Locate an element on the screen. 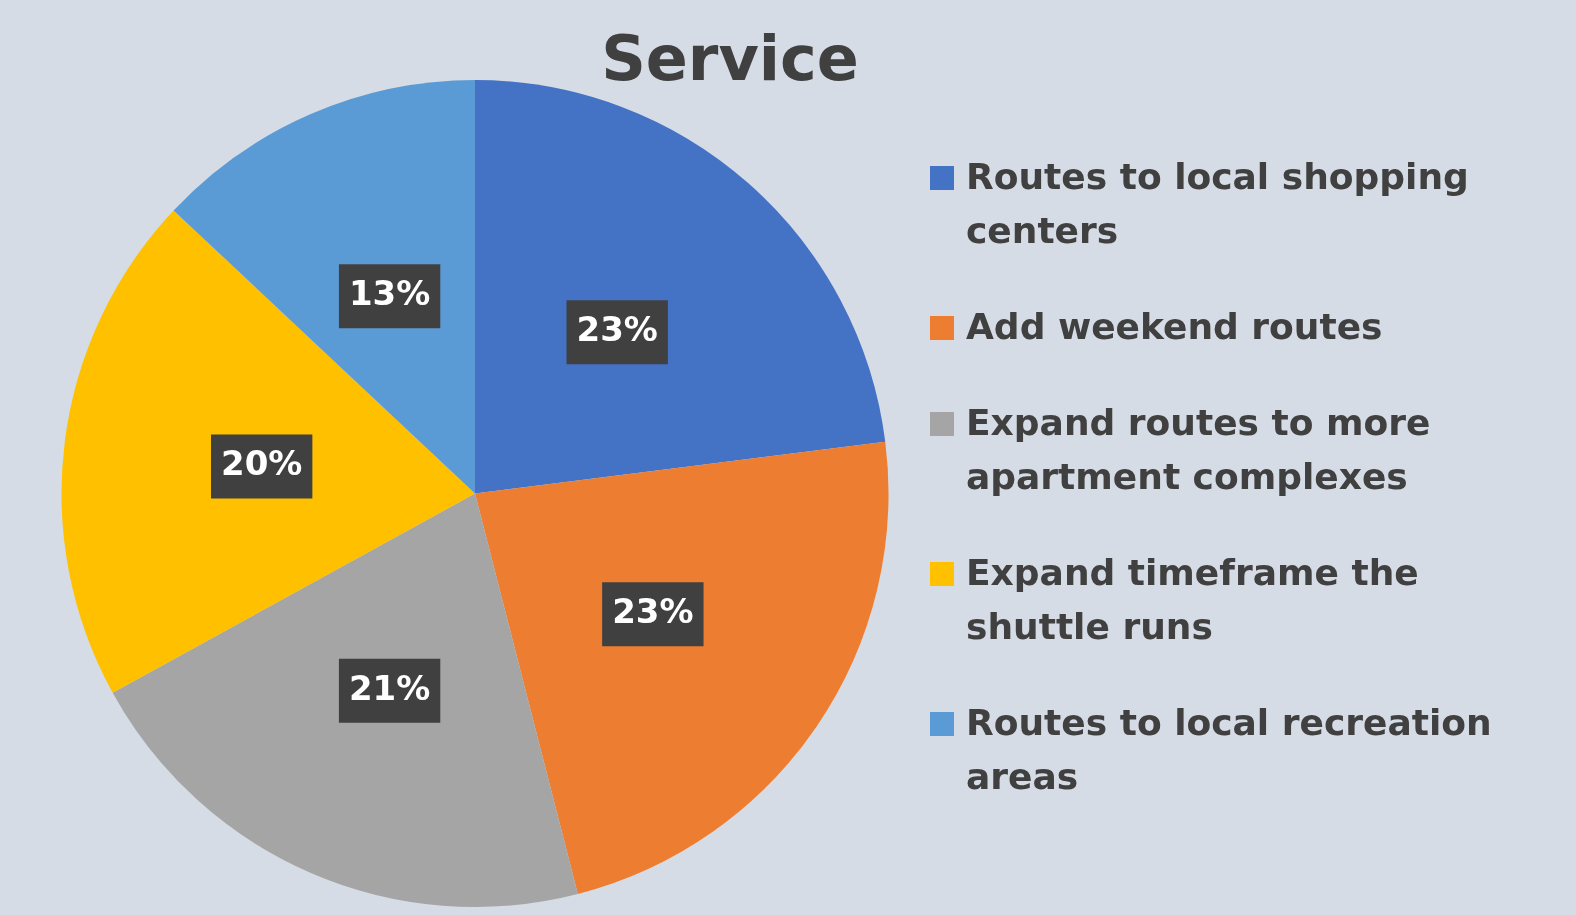 This screenshot has width=1576, height=915. legend-label: Add weekend routes is located at coordinates (1174, 327).